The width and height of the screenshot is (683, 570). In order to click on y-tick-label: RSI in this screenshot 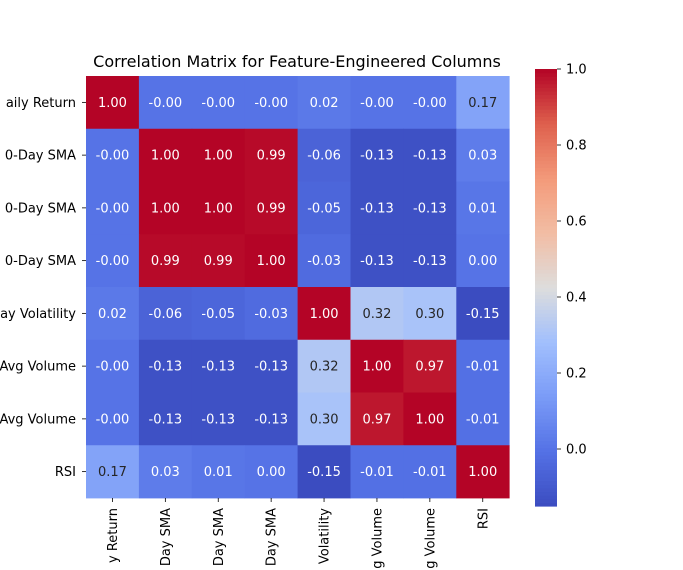, I will do `click(65, 472)`.